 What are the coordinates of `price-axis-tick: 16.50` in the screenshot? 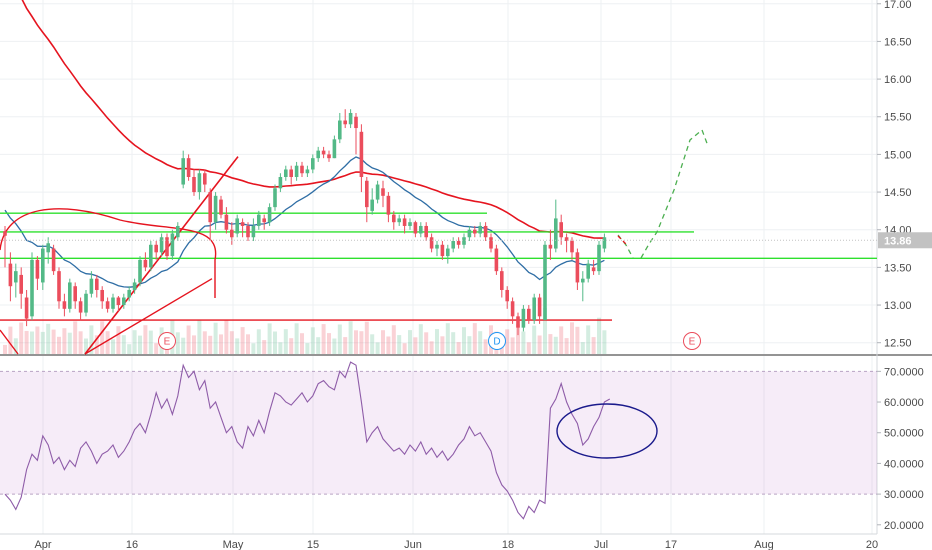 It's located at (898, 42).